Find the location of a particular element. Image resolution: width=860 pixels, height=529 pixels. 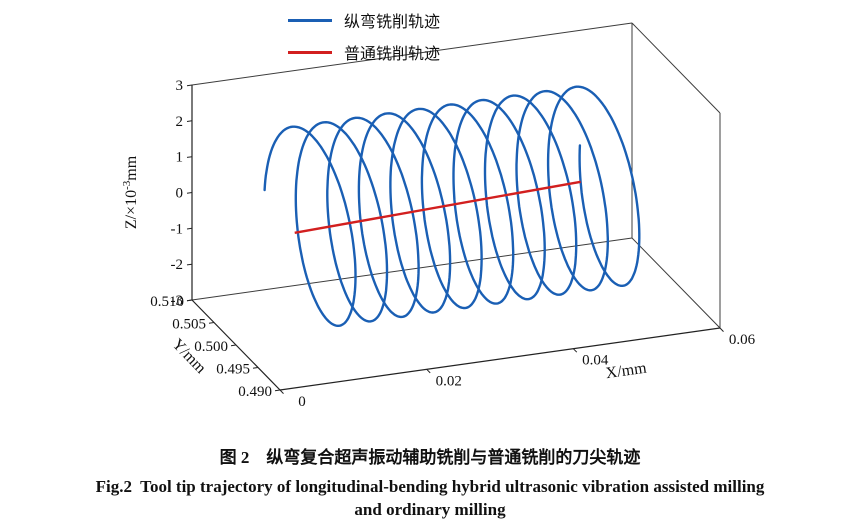

legend-item-ultrasonic-milling: 纵弯铣削轨迹 is located at coordinates (364, 20).